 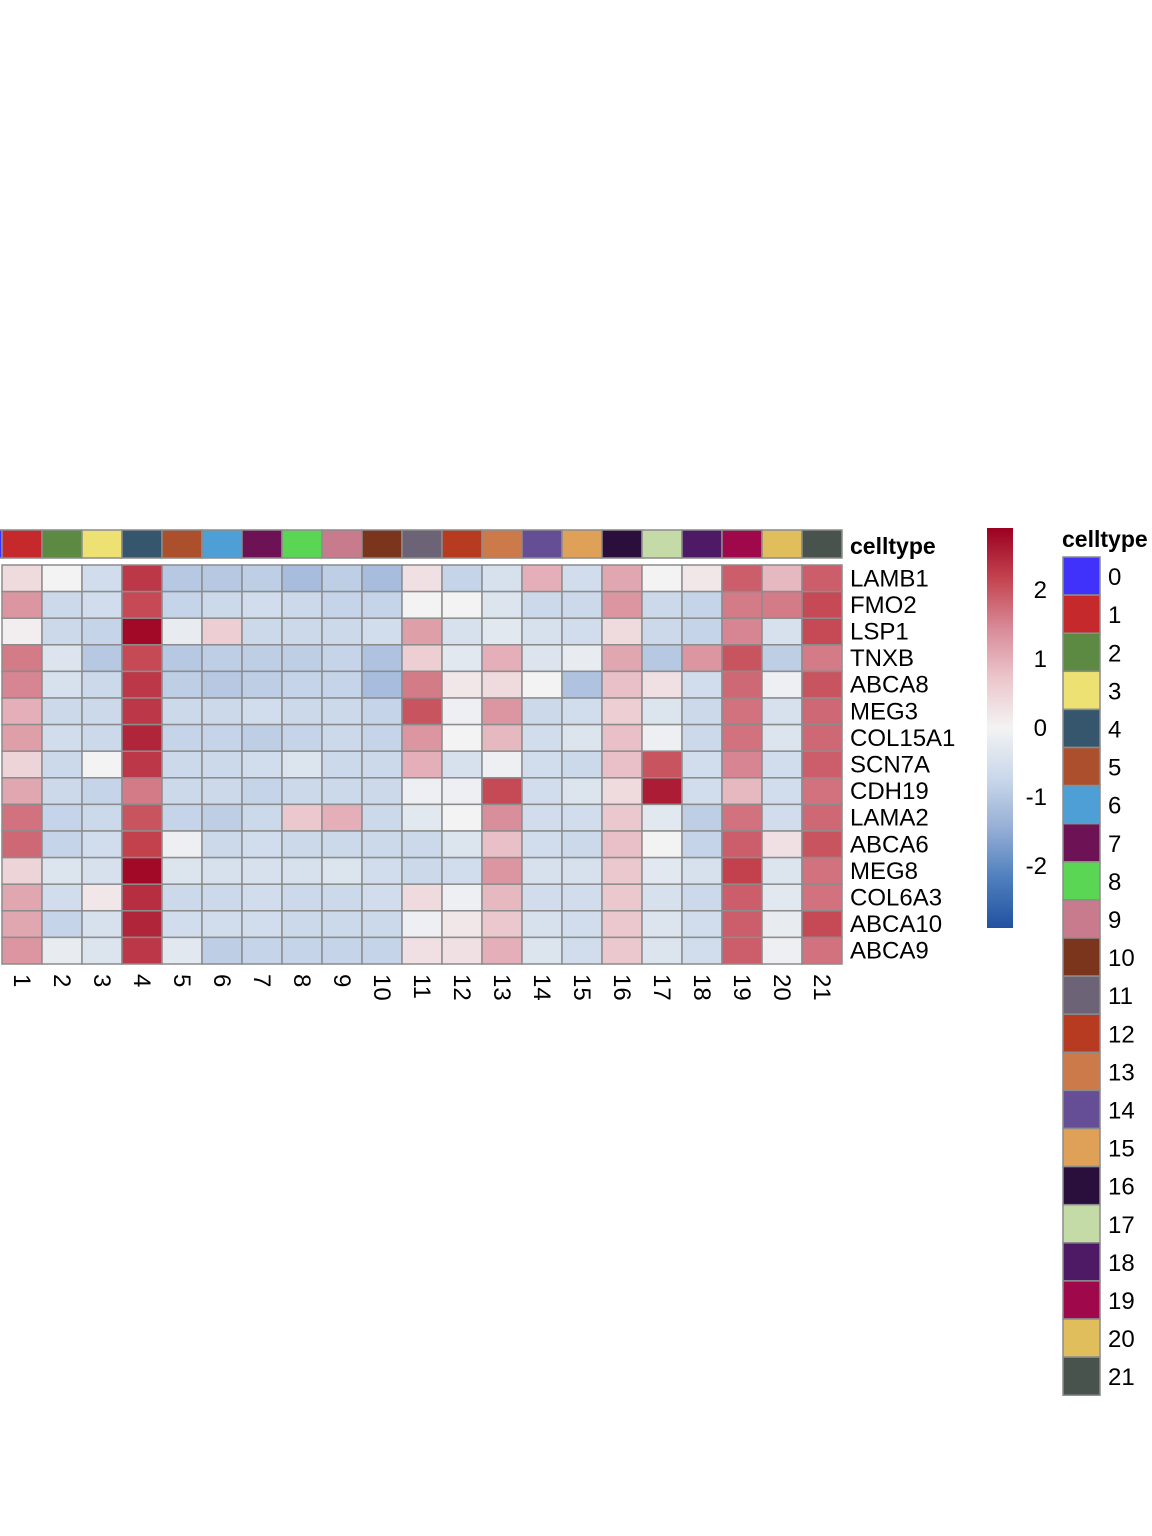 What do you see at coordinates (421, 544) in the screenshot?
I see `celltype-annotation-bar` at bounding box center [421, 544].